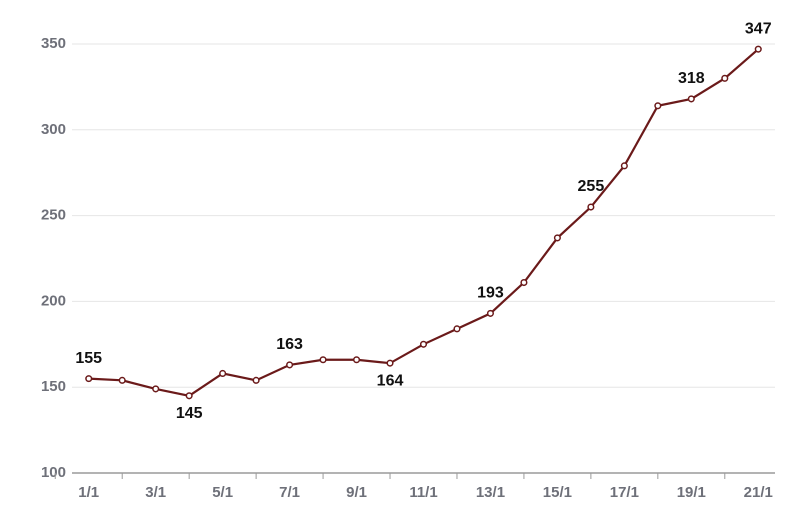  Describe the element at coordinates (289, 344) in the screenshot. I see `data-label: 163` at that location.